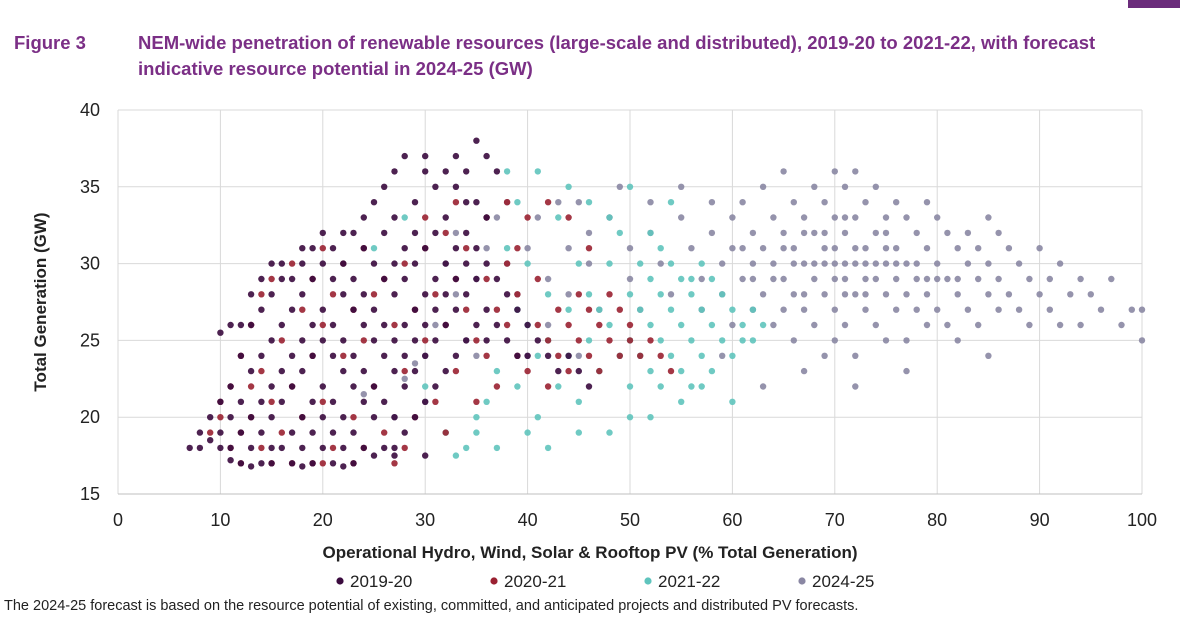  What do you see at coordinates (843, 581) in the screenshot?
I see `legend-label: 2024-25` at bounding box center [843, 581].